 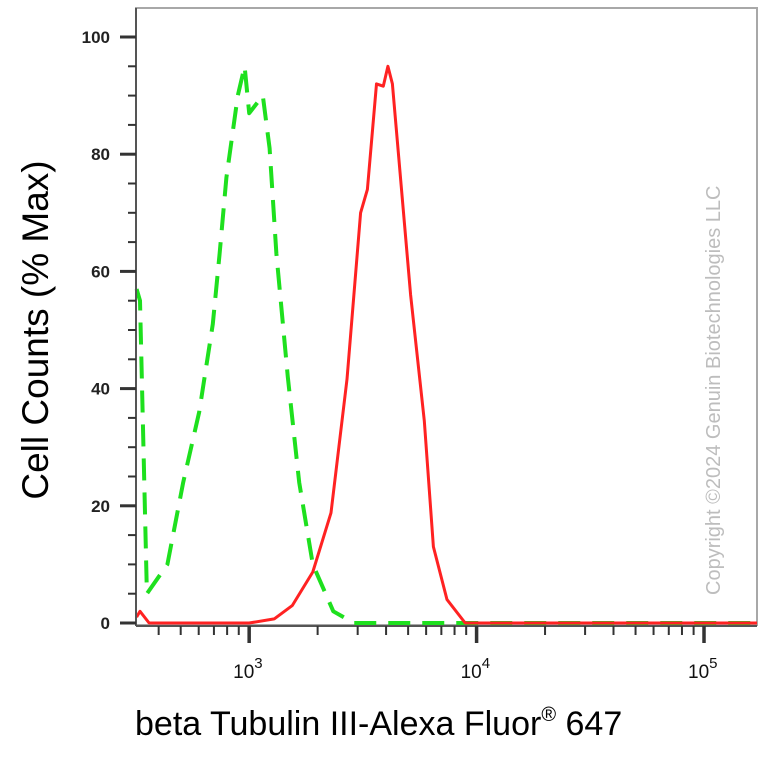 What do you see at coordinates (713, 663) in the screenshot?
I see `x-tick-exponent: 5` at bounding box center [713, 663].